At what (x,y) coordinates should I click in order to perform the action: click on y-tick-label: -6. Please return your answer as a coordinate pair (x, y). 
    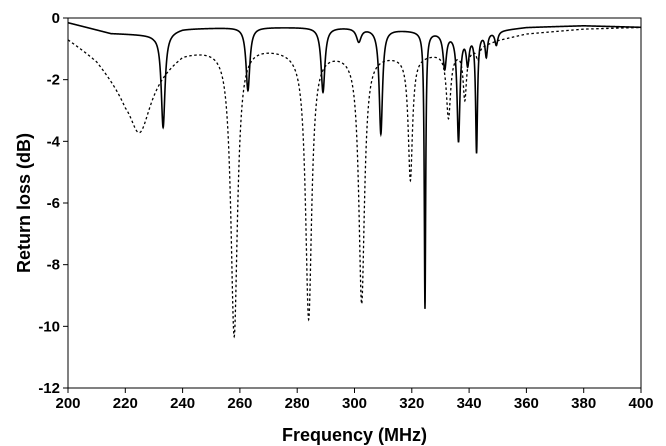
    Looking at the image, I should click on (53, 203).